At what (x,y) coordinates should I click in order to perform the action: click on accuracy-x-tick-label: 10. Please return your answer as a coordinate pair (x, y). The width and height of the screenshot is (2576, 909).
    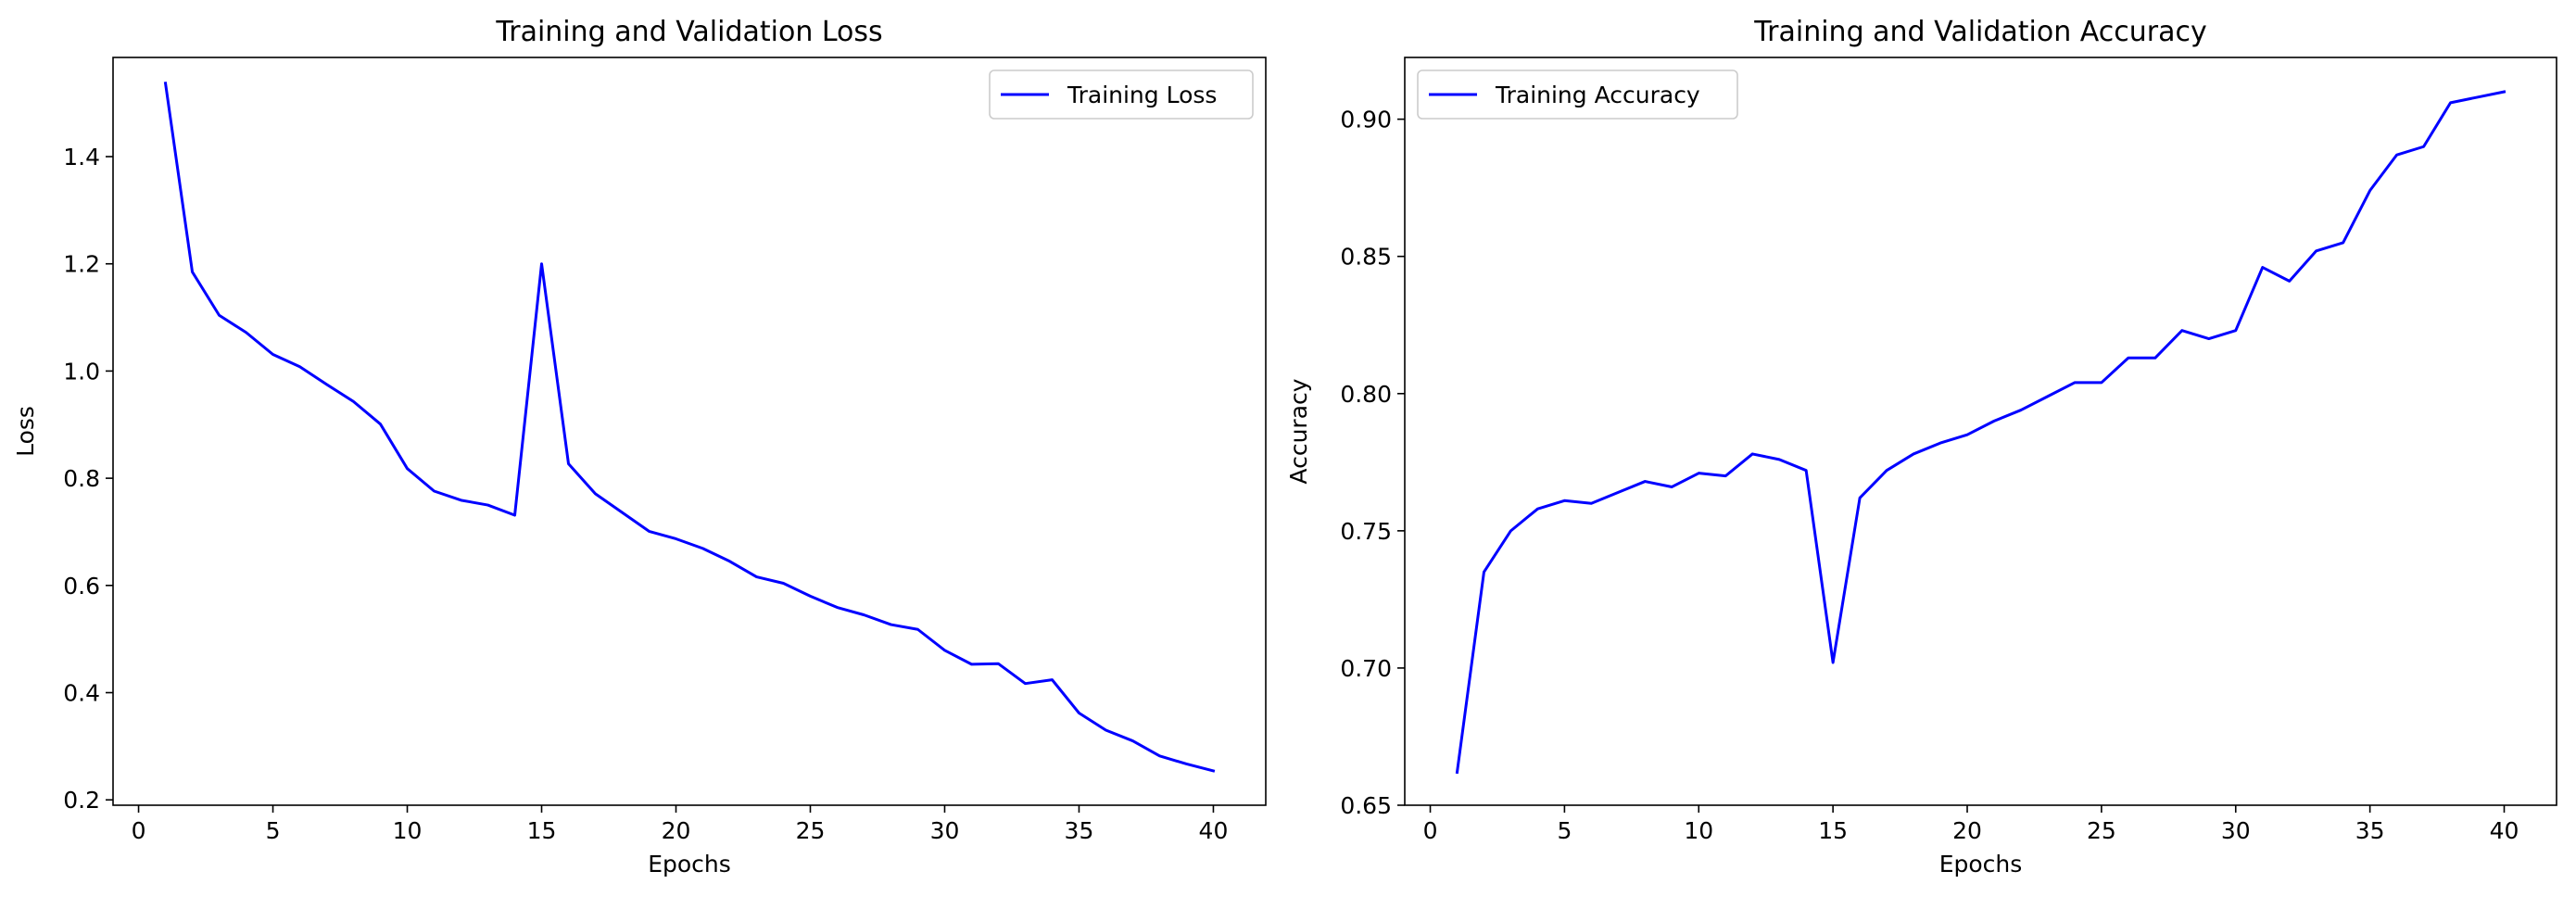
    Looking at the image, I should click on (1699, 831).